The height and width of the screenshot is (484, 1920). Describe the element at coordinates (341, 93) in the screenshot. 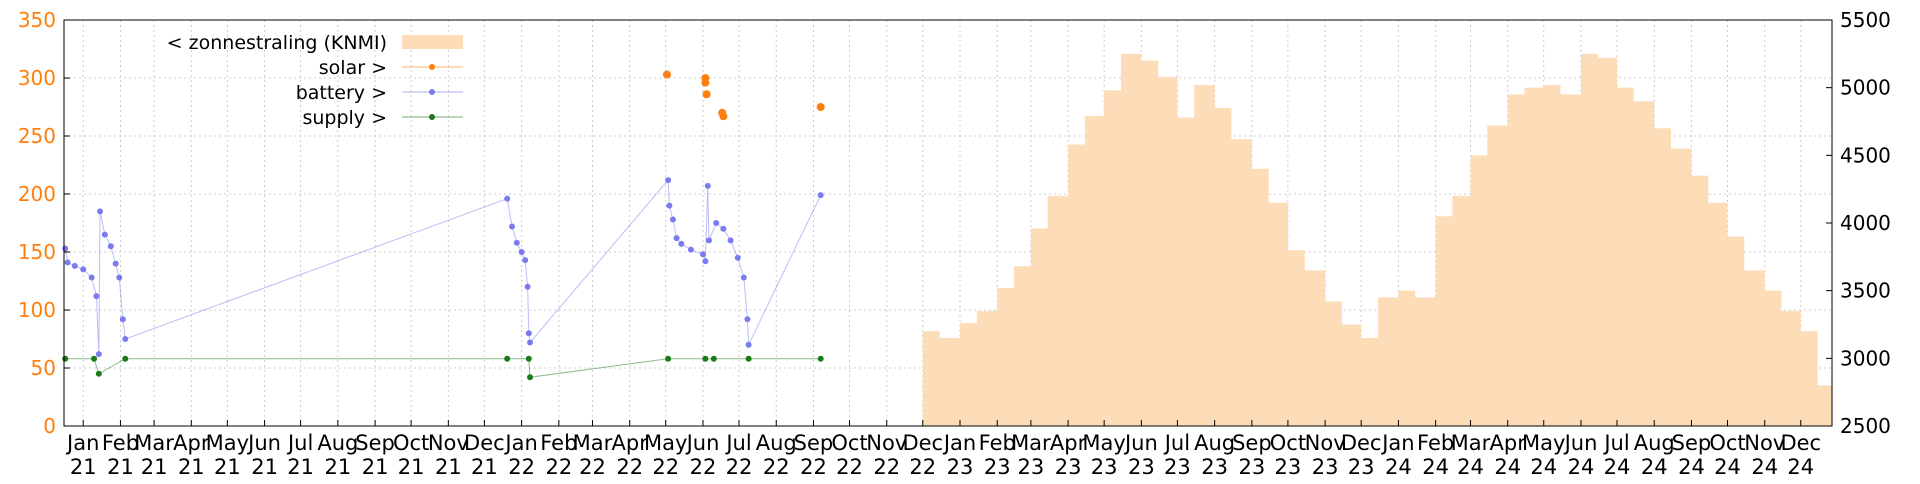

I see `legend-label: battery >` at that location.